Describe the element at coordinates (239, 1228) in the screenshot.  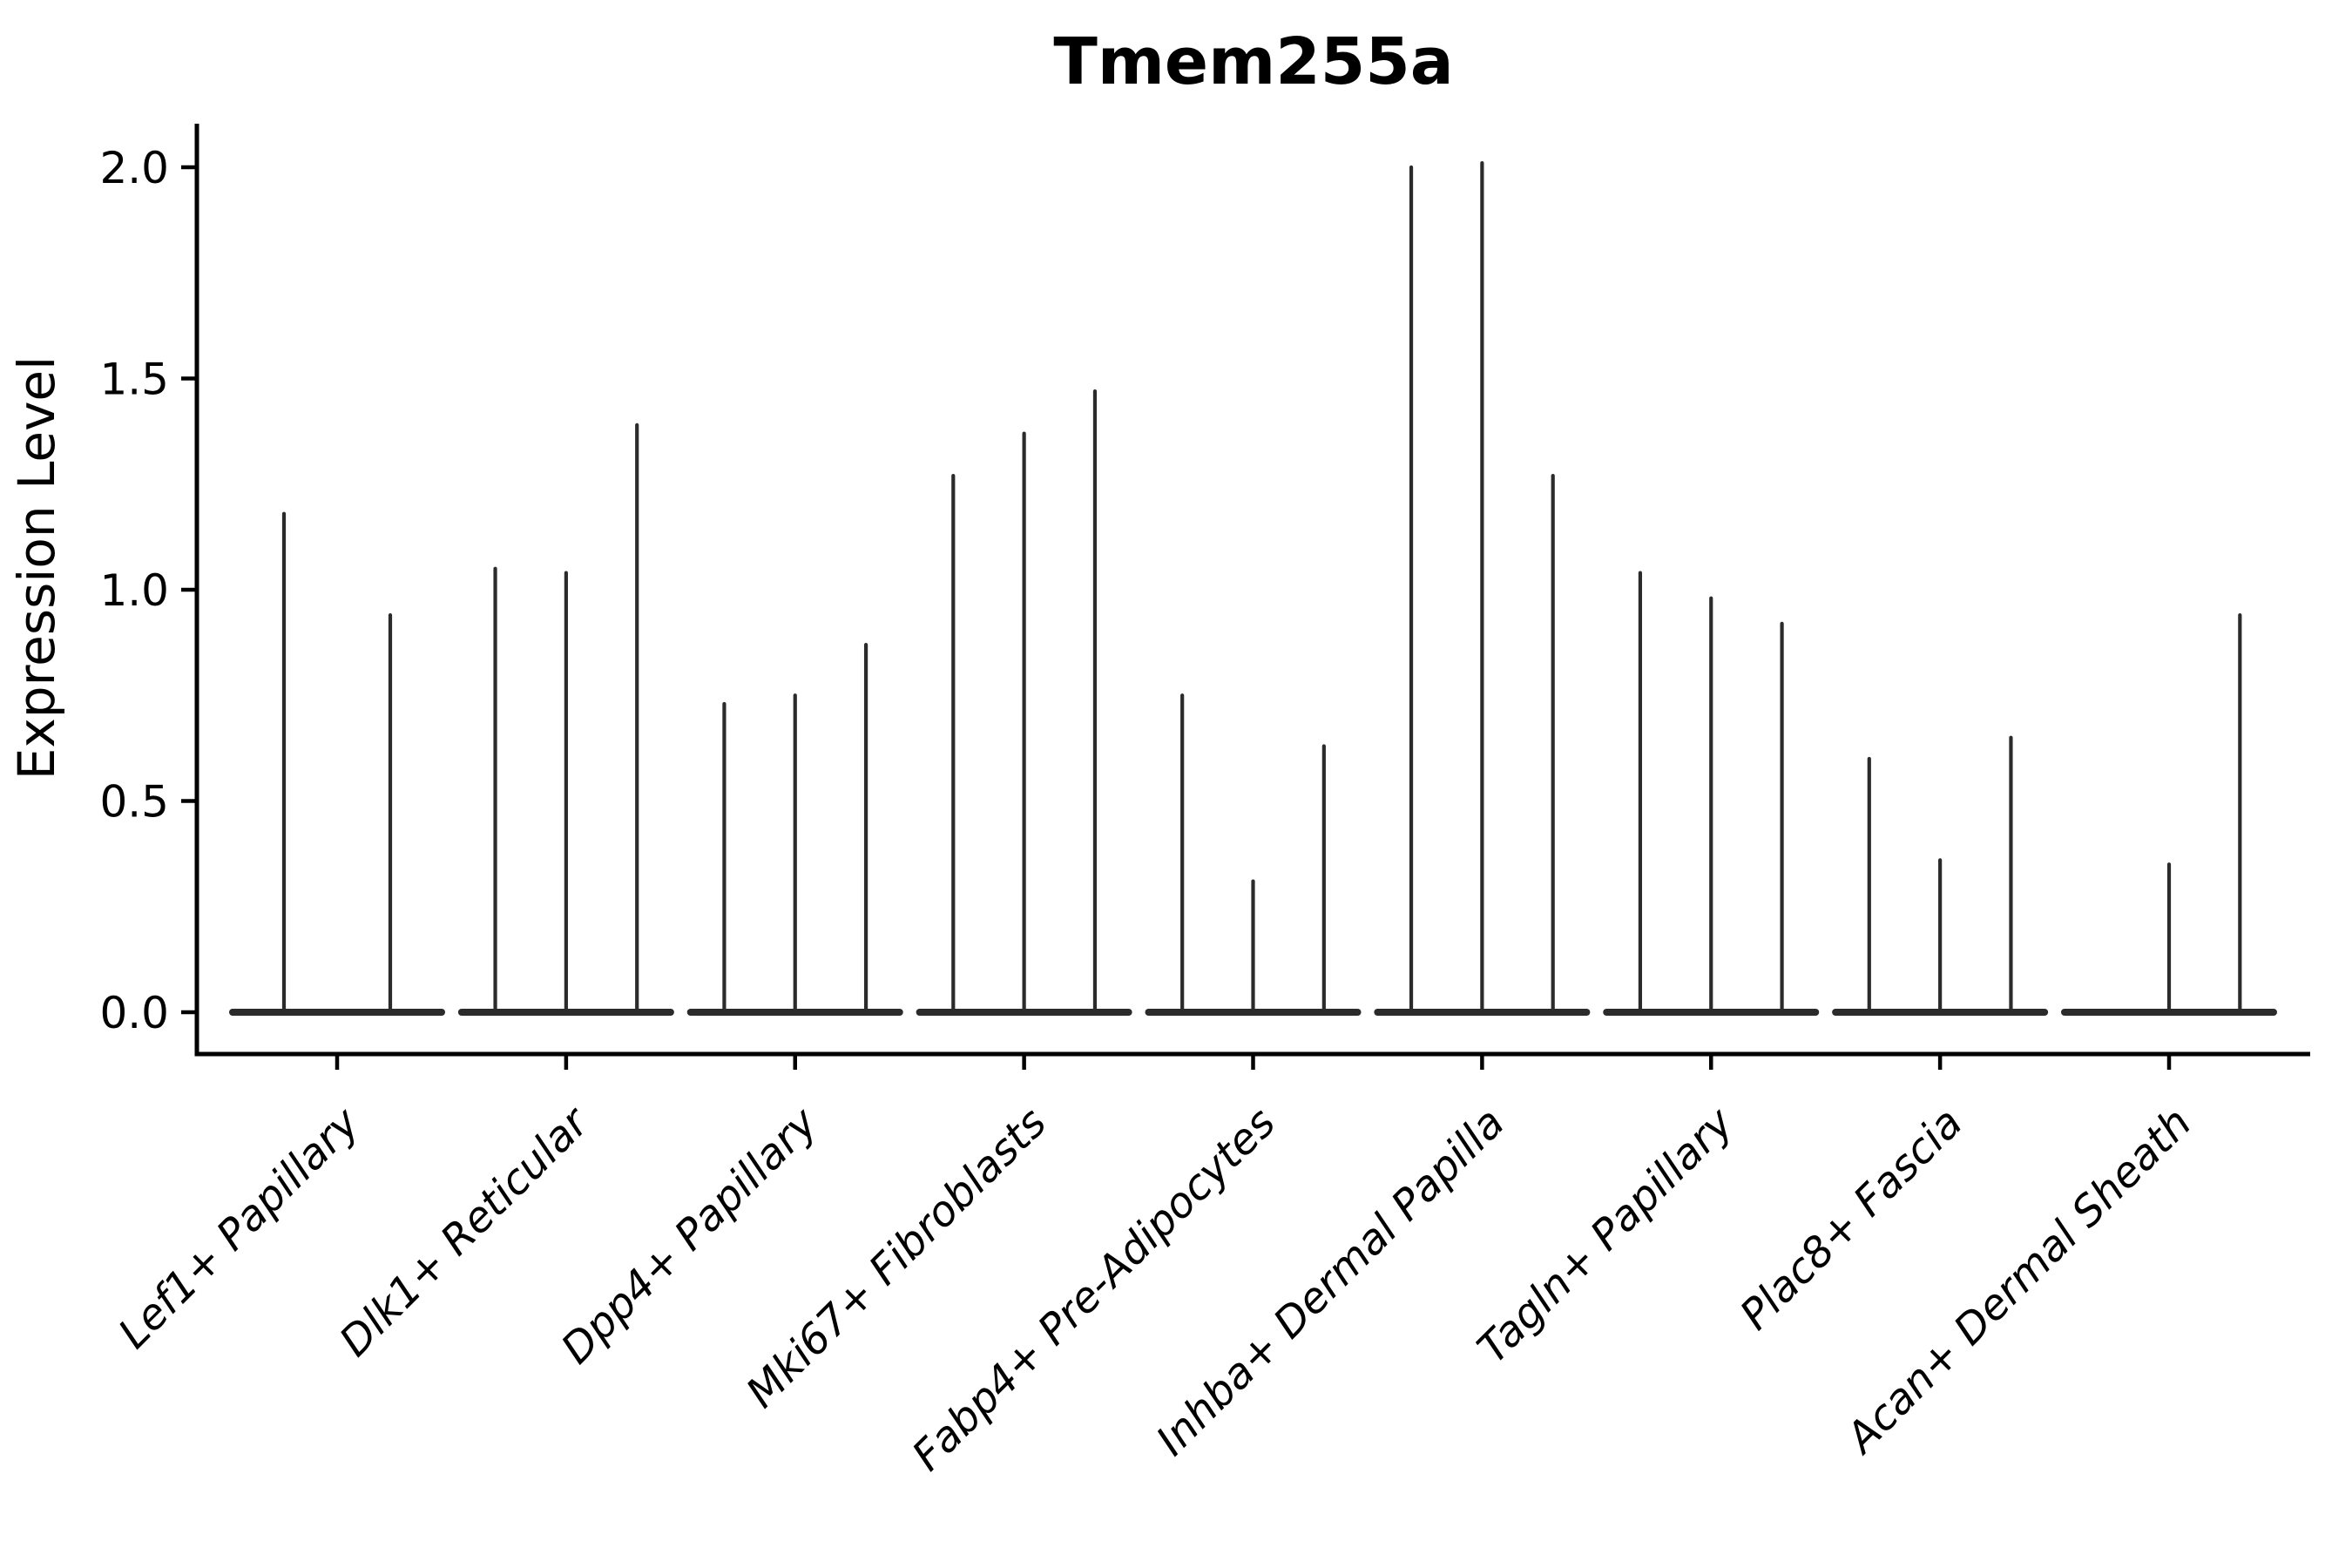
I see `x-tick-label: Lef1+ Papillary` at that location.